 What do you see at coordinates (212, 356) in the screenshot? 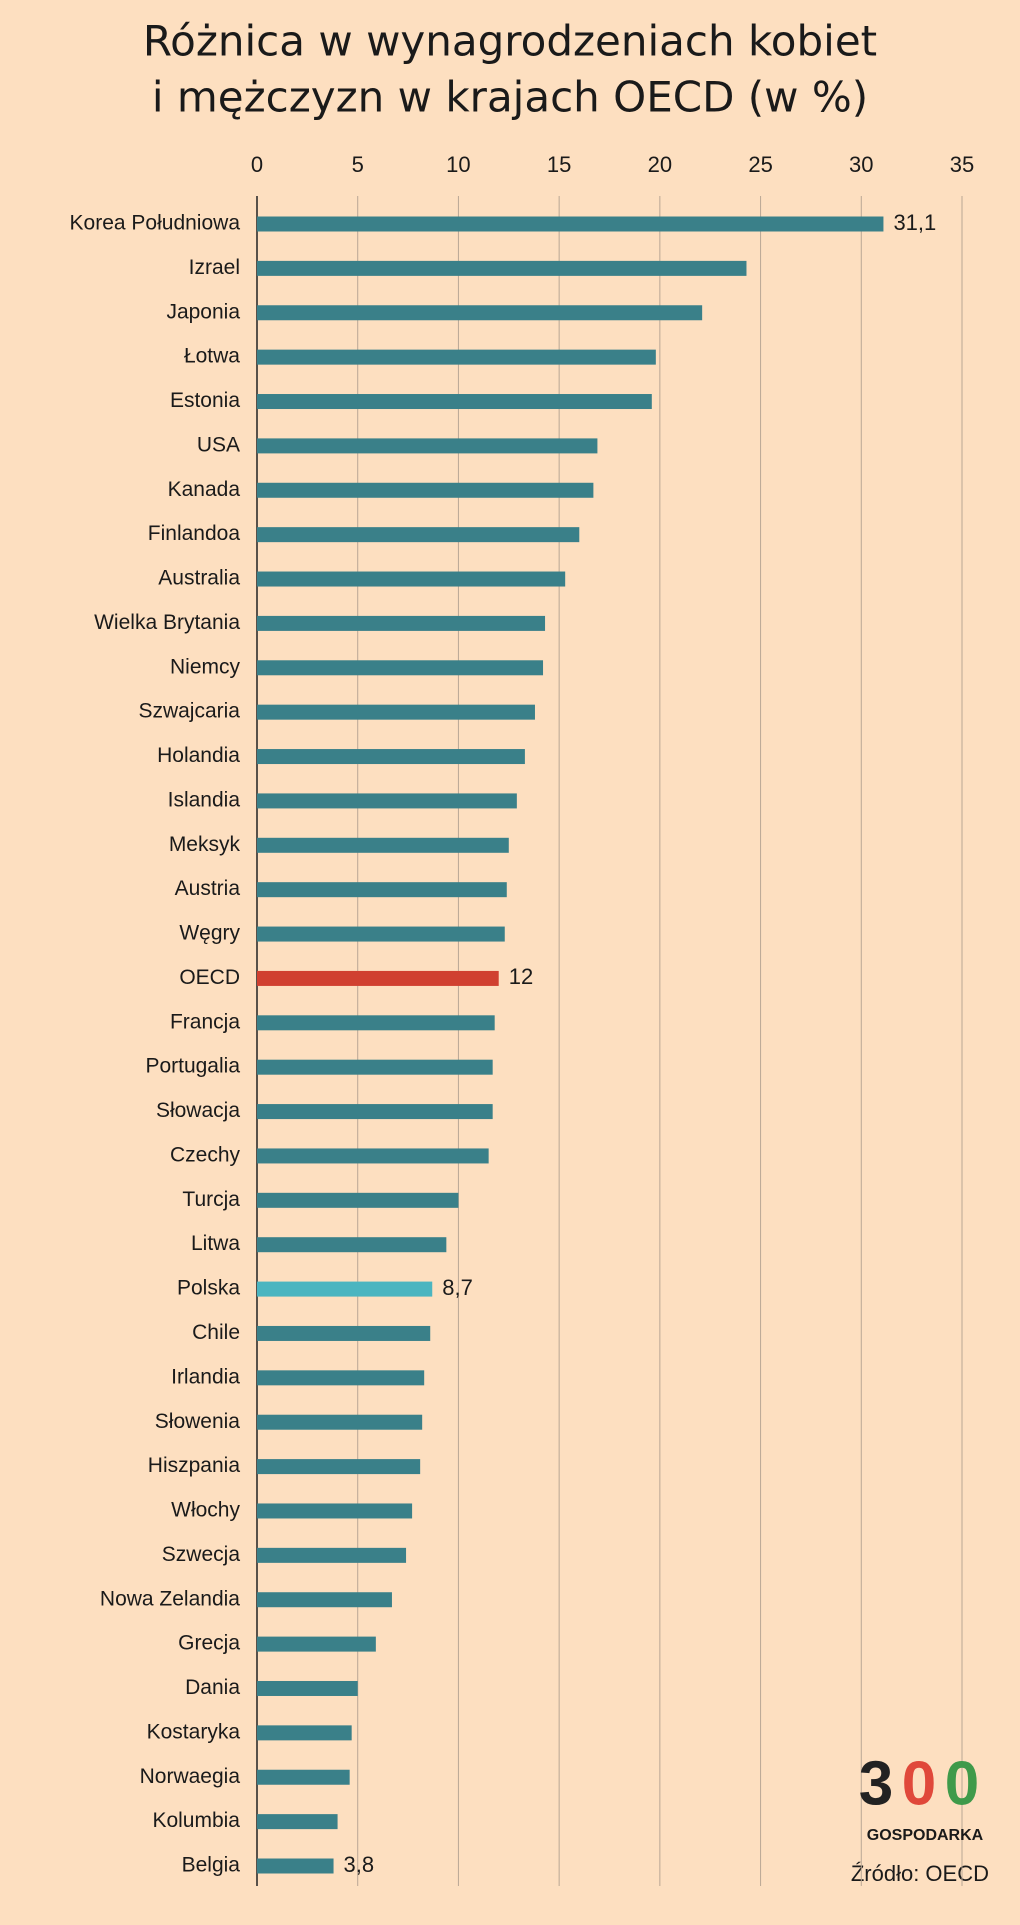
I see `y-tick-label: Łotwa` at bounding box center [212, 356].